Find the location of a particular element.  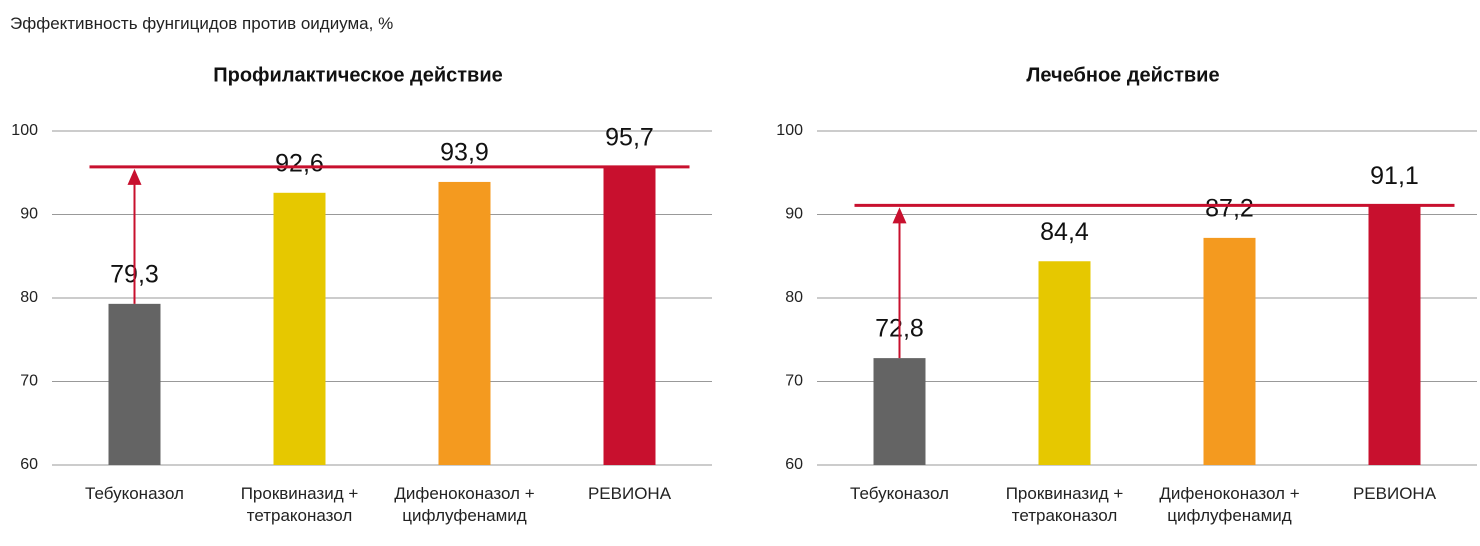

value-label: 93,9 is located at coordinates (464, 153).